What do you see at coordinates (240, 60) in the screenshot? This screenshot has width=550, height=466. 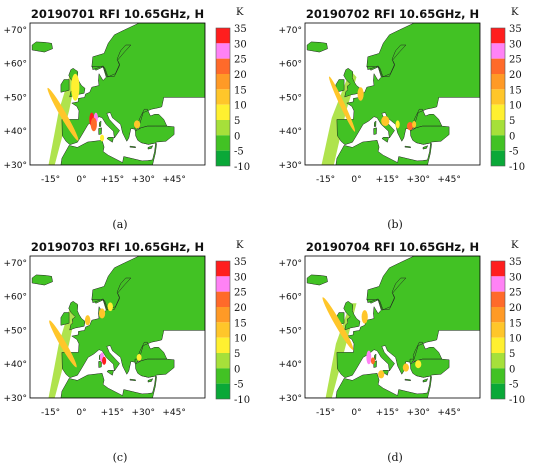 I see `colorbar-tick-label: 25` at bounding box center [240, 60].